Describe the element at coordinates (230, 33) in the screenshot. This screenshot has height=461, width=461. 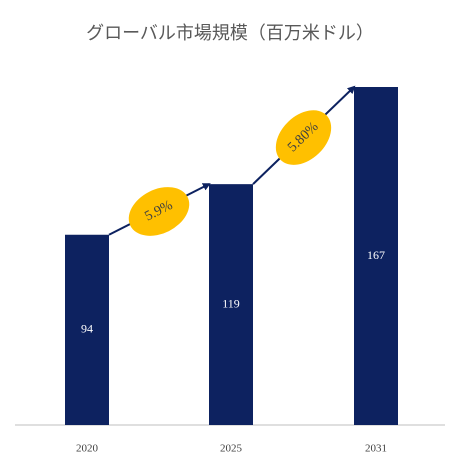
I see `chart-title: グローバル市場規模（百万米ドル）` at that location.